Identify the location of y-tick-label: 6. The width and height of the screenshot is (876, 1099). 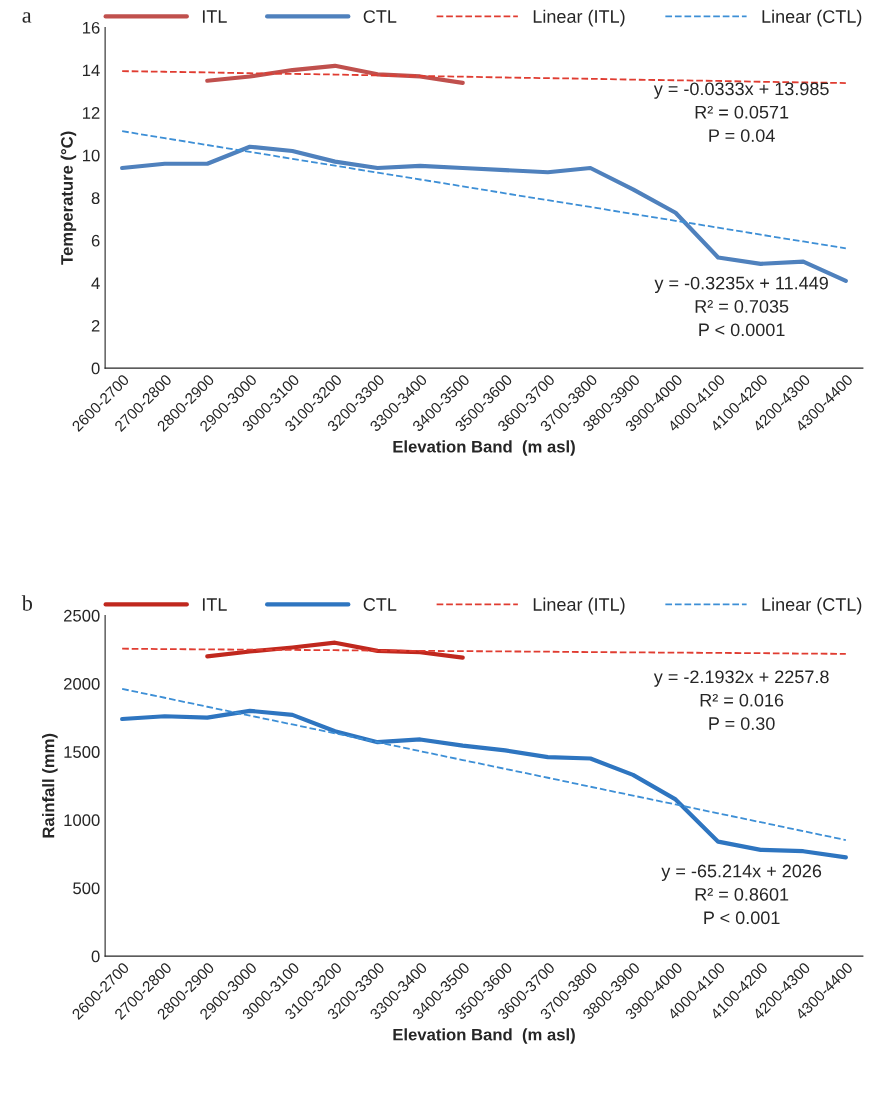
(95, 240).